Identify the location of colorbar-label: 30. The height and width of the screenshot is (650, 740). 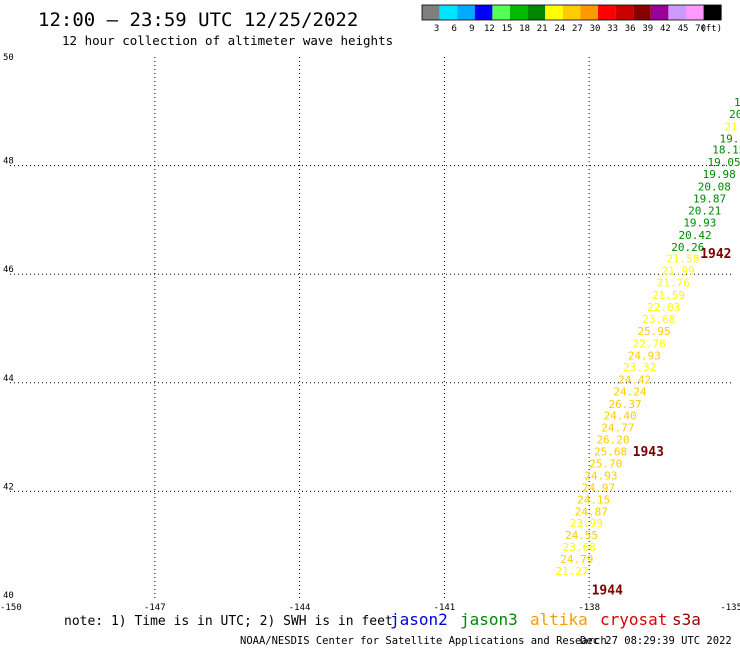
(595, 29).